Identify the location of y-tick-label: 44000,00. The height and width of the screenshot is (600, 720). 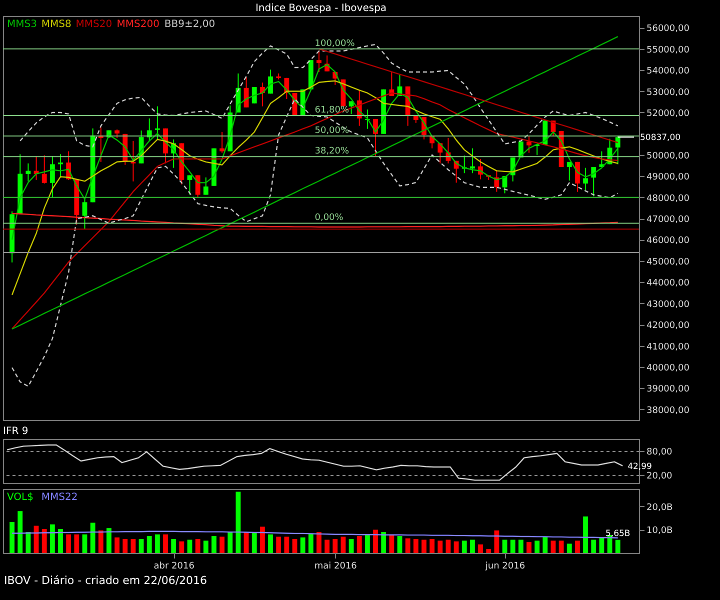
(668, 283).